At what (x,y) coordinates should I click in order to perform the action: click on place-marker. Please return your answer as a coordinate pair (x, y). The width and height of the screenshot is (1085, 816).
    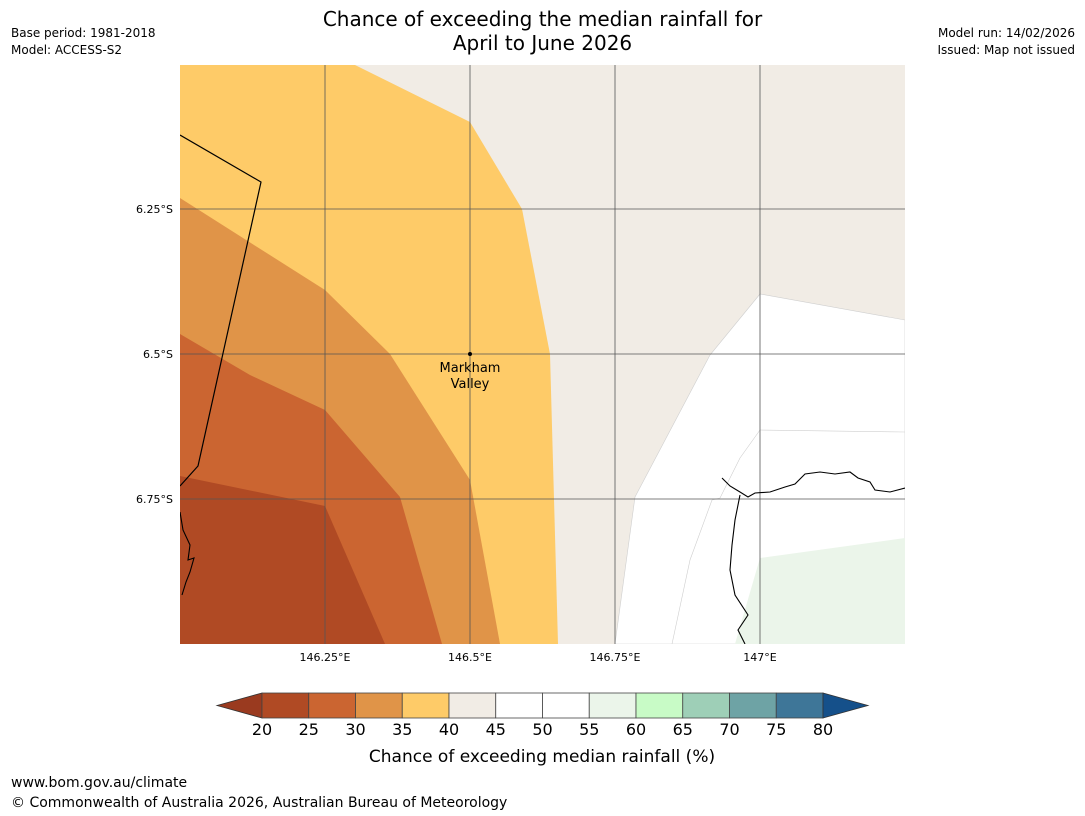
    Looking at the image, I should click on (470, 354).